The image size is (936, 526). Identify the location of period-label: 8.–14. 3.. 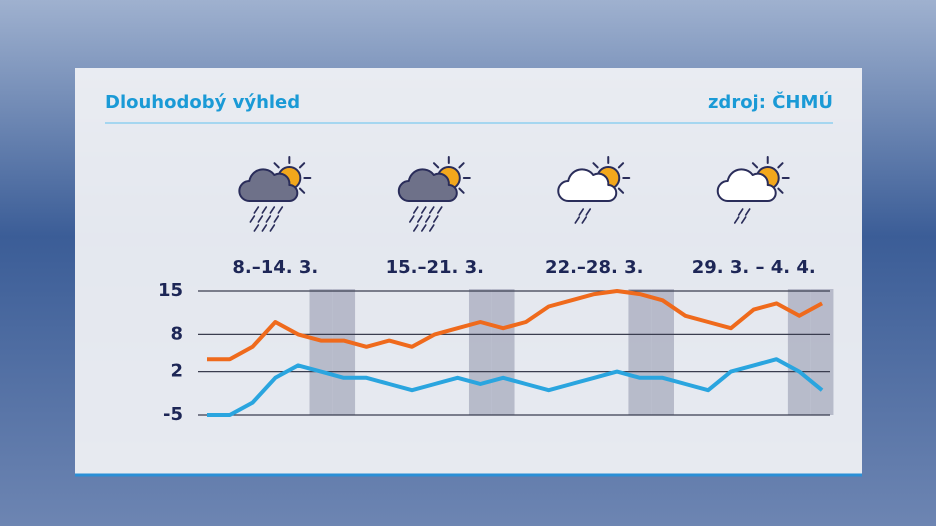
(275, 267).